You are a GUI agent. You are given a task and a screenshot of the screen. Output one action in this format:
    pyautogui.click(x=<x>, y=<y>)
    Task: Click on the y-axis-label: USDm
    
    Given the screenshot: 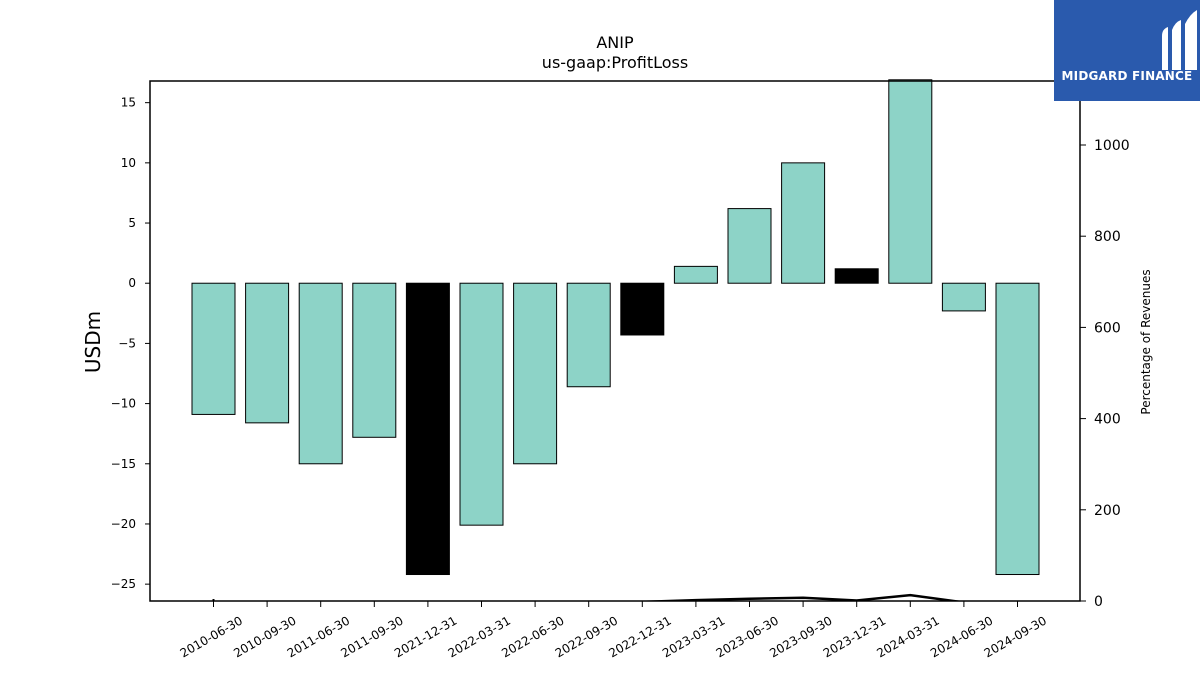 What is the action you would take?
    pyautogui.click(x=93, y=342)
    